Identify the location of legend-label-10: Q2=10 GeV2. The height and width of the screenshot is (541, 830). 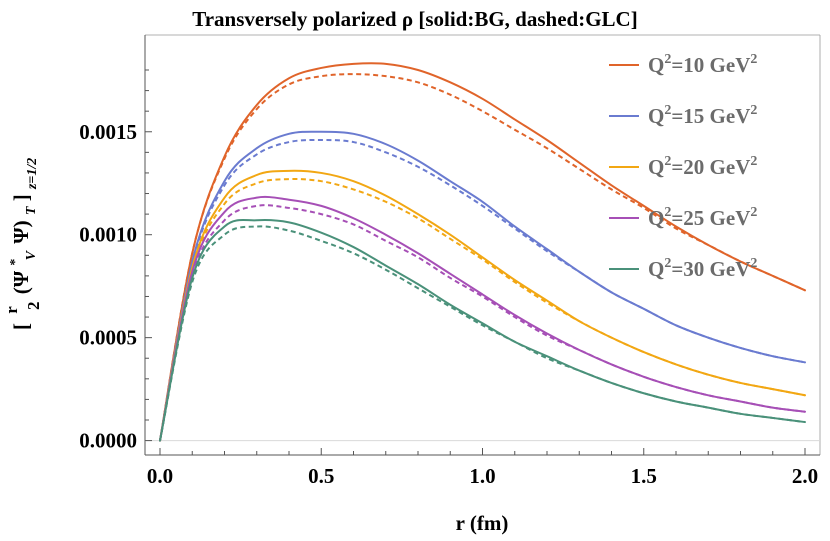
(702, 64).